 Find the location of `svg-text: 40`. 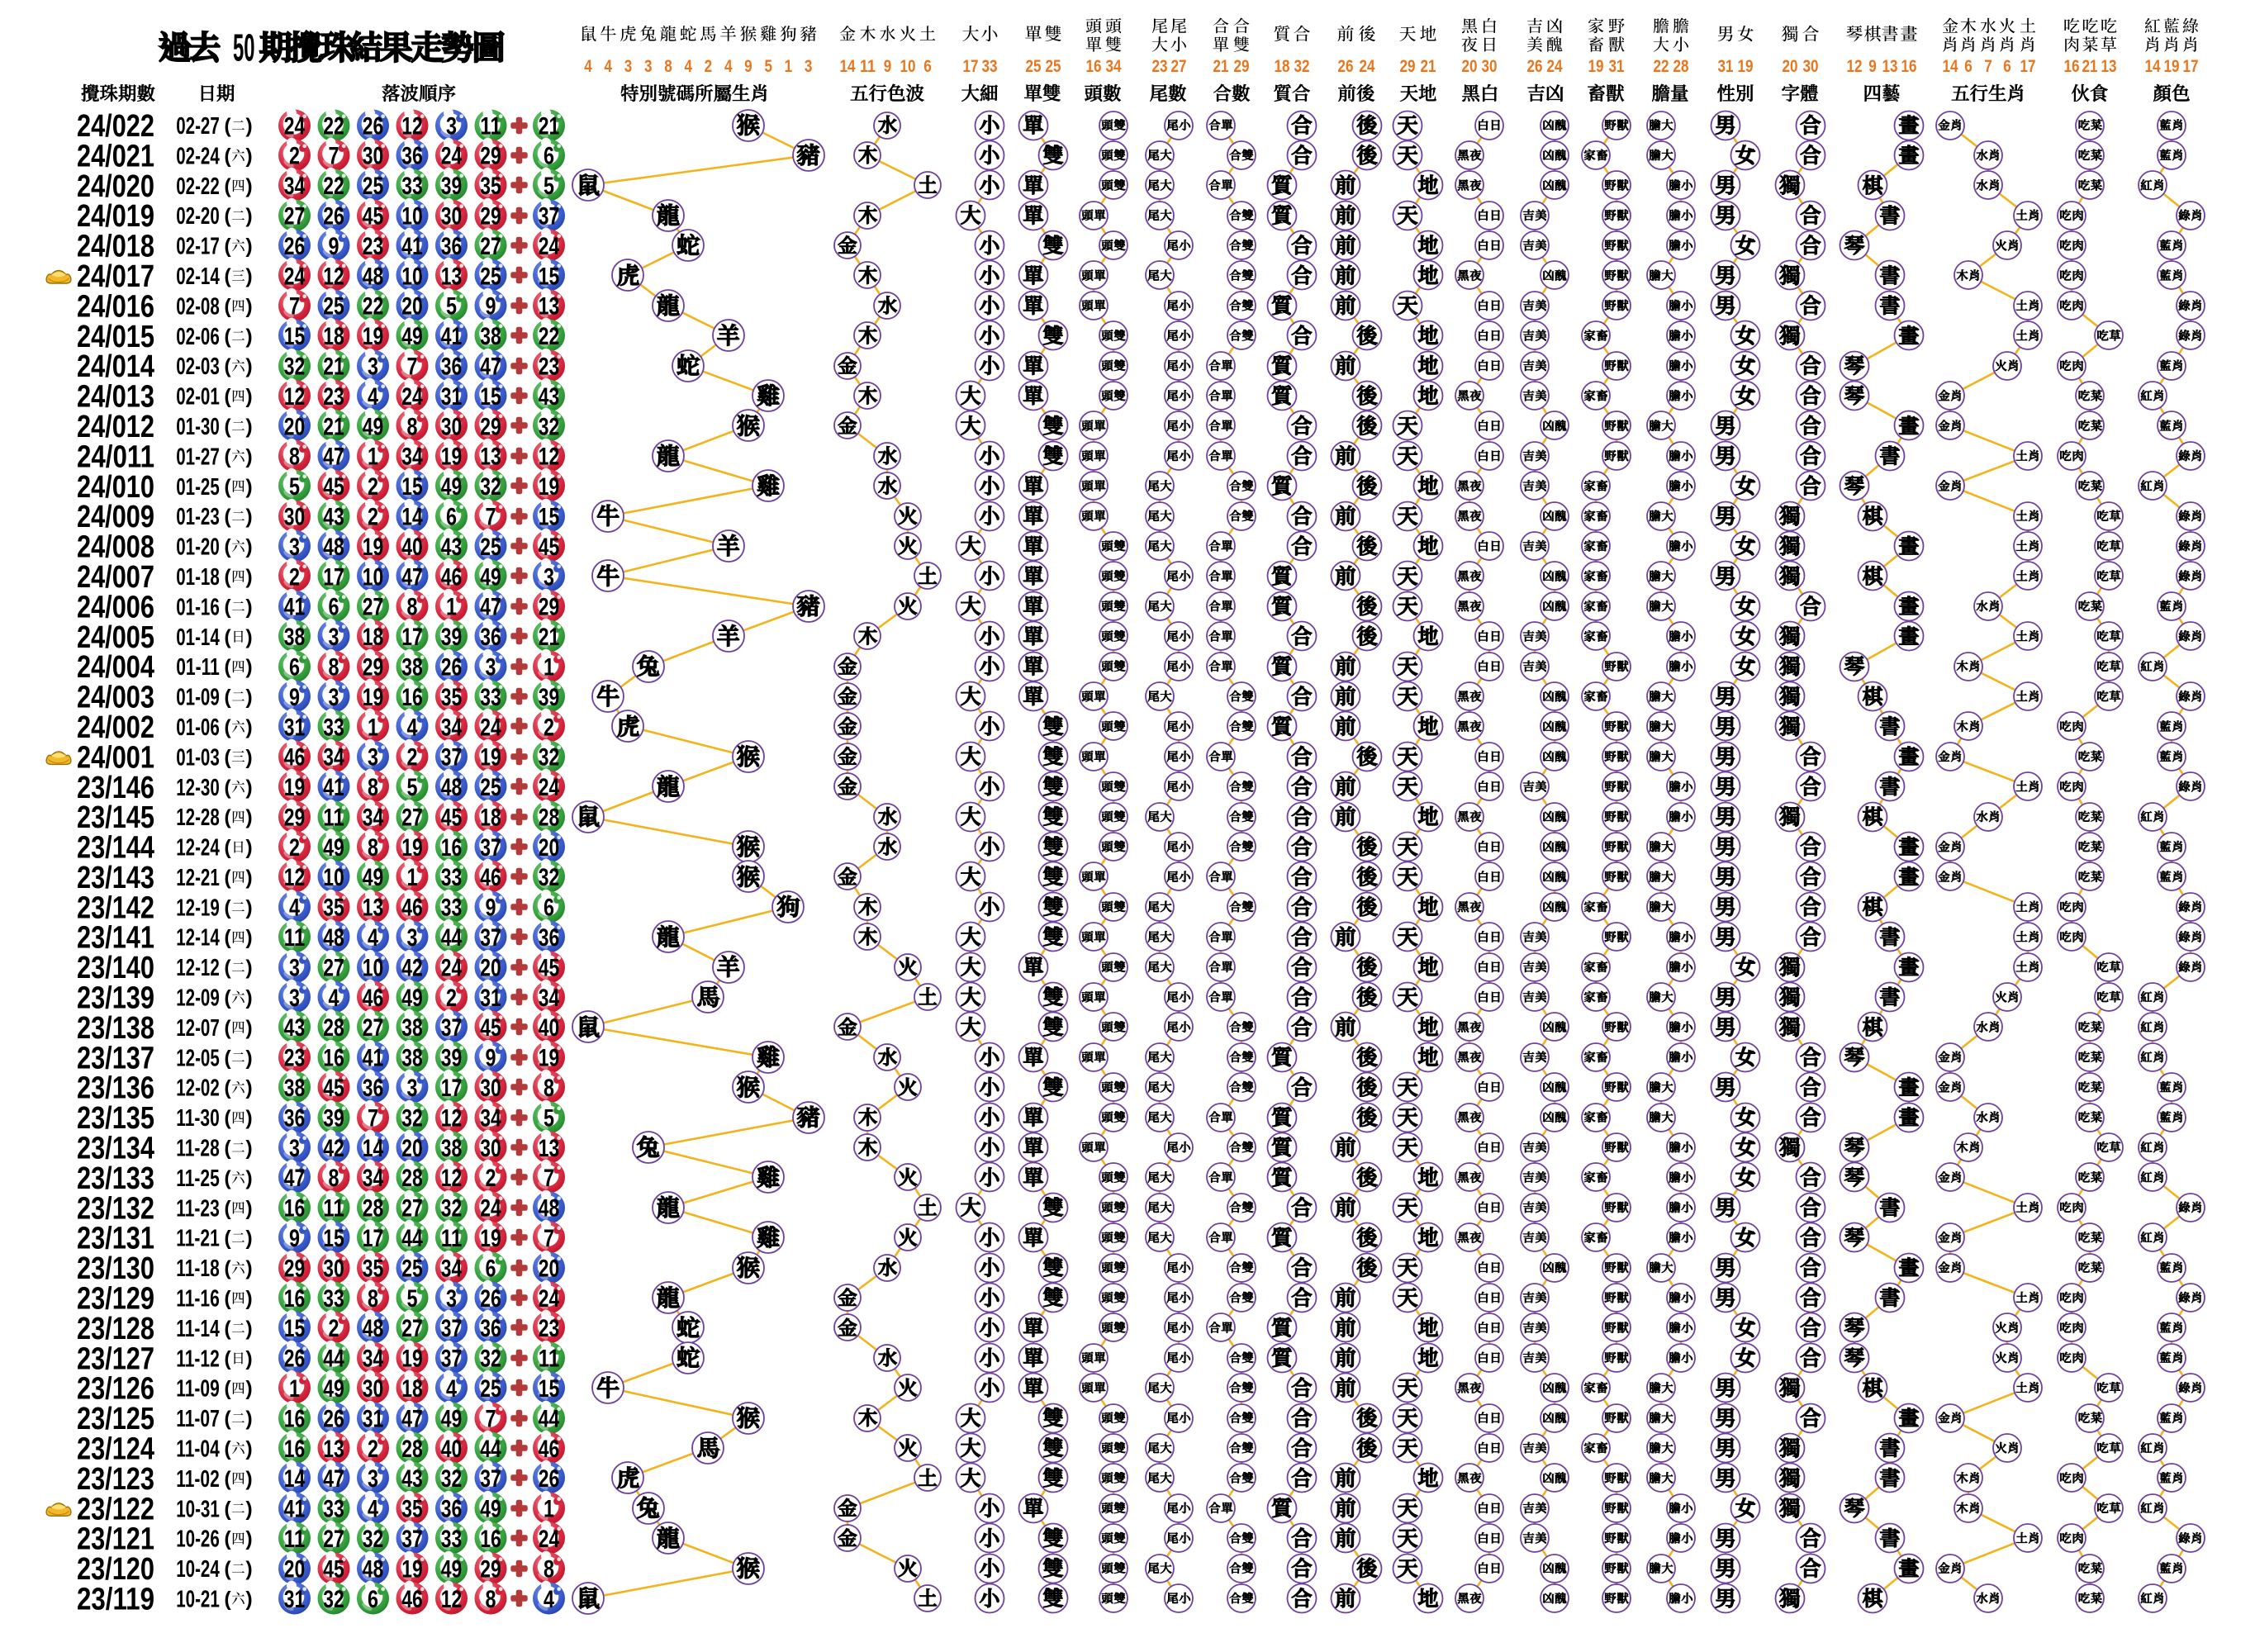

svg-text: 40 is located at coordinates (452, 1449).